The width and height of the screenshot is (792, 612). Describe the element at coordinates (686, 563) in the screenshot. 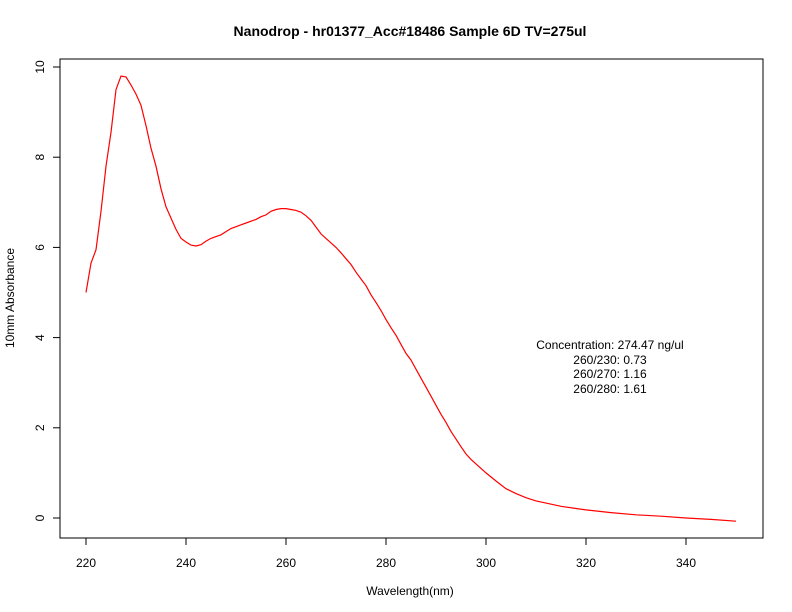

I see `x-tick-label: 340` at that location.